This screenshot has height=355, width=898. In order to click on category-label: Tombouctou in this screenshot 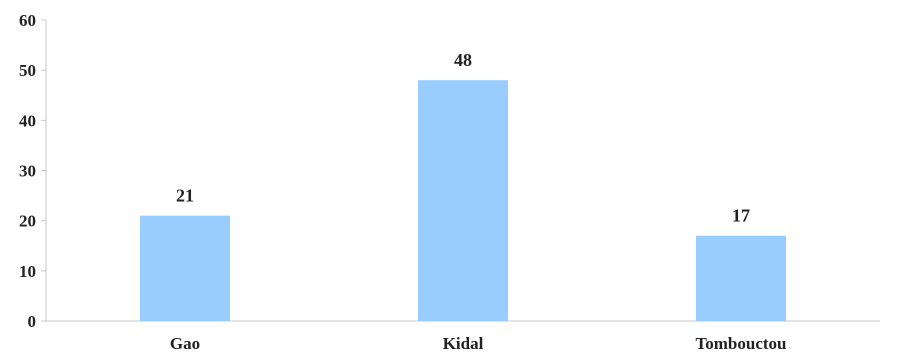, I will do `click(740, 343)`.